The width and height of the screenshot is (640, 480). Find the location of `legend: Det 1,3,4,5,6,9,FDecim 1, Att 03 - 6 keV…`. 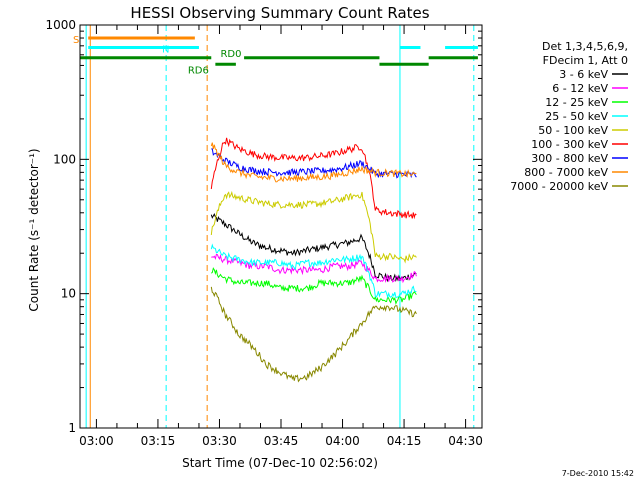

legend: Det 1,3,4,5,6,9,FDecim 1, Att 03 - 6 keV… is located at coordinates (569, 116).